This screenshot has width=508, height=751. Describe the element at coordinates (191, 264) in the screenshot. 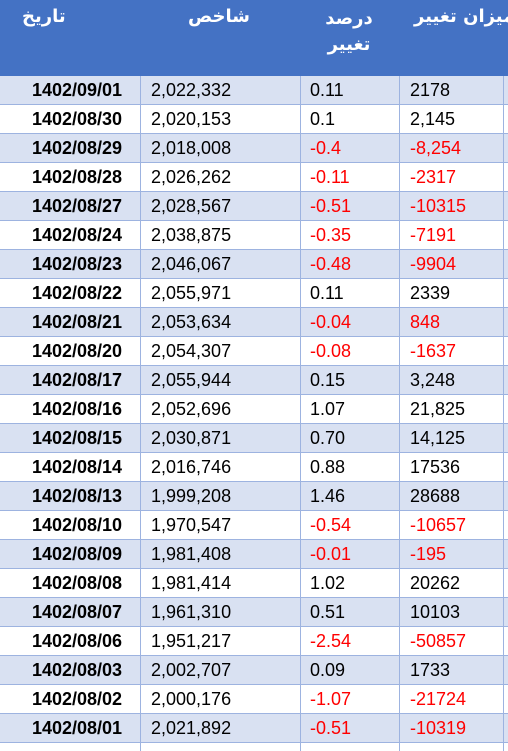

I see `index-cell: 2,046,067` at that location.